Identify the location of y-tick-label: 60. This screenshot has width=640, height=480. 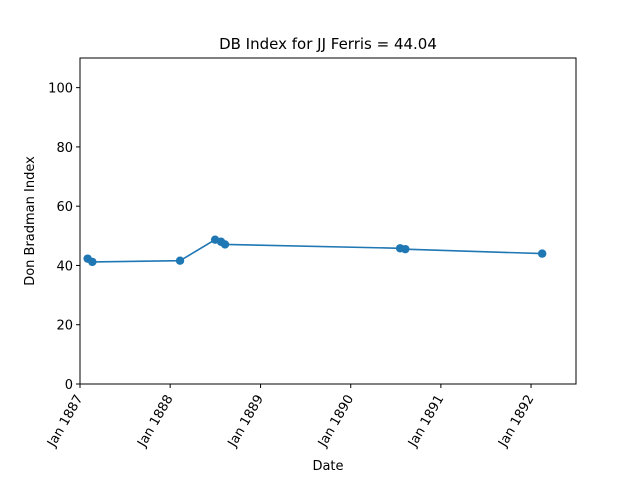
(64, 207).